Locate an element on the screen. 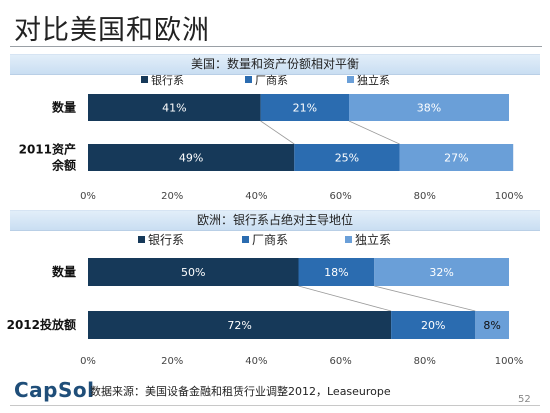 This screenshot has width=550, height=413. data-label-independent-eu-0: 32% is located at coordinates (441, 272).